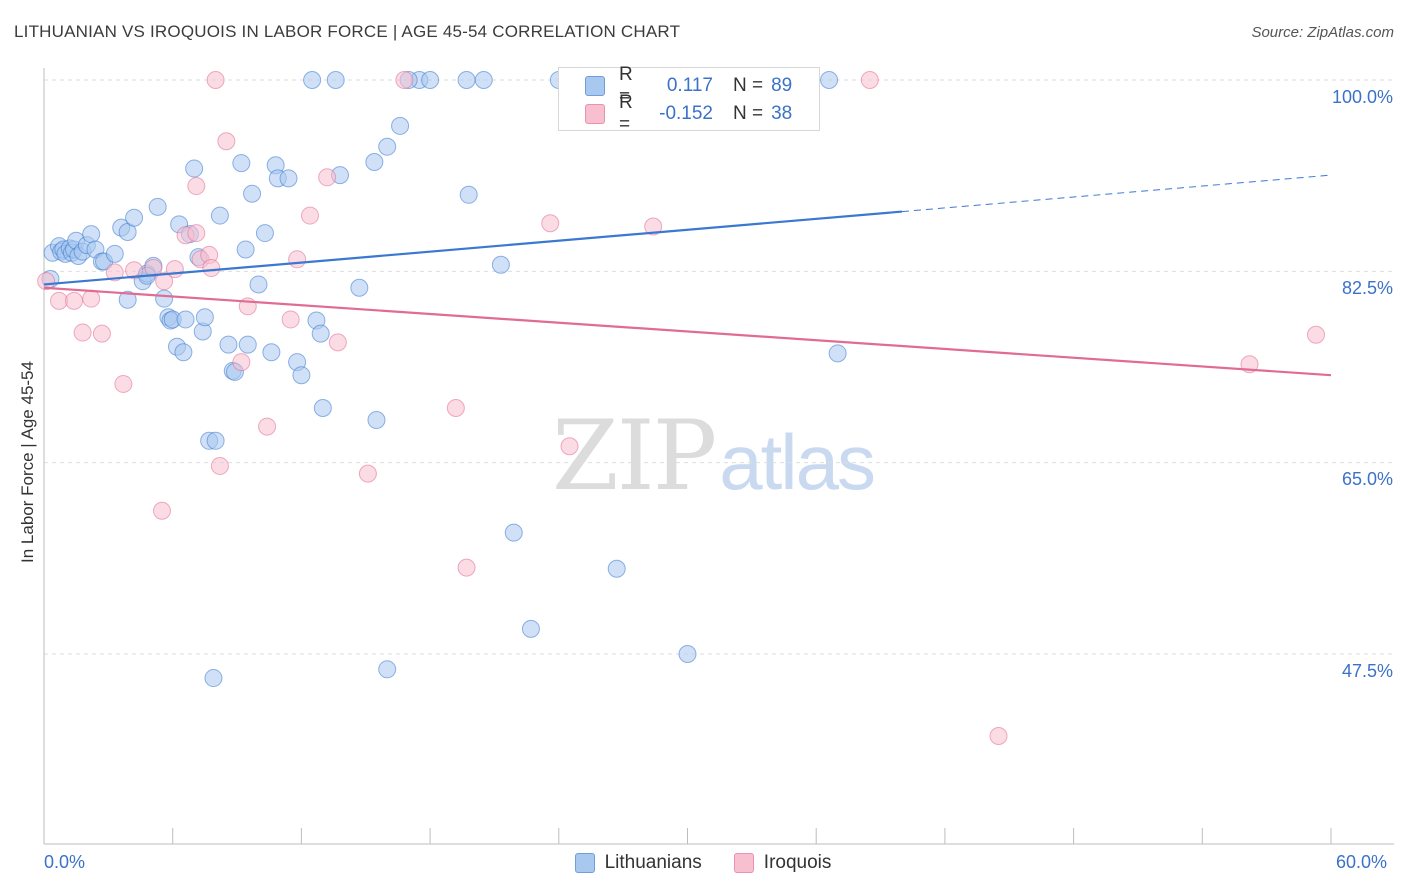  Describe the element at coordinates (65, 862) in the screenshot. I see `x-tick-label-min: 0.0%` at that location.